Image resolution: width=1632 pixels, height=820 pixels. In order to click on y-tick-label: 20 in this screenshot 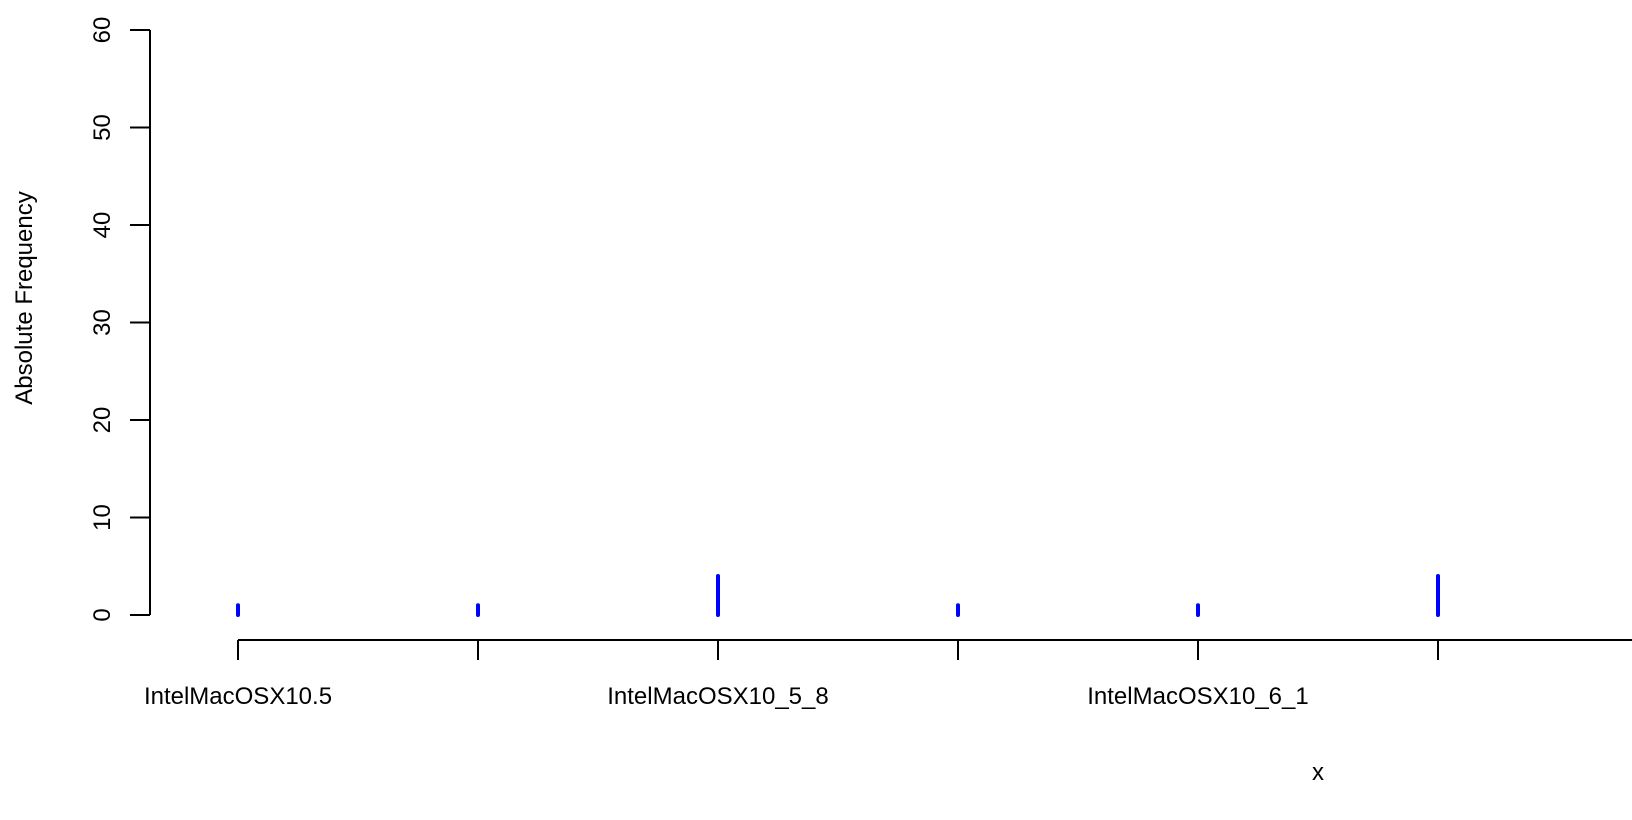, I will do `click(102, 420)`.